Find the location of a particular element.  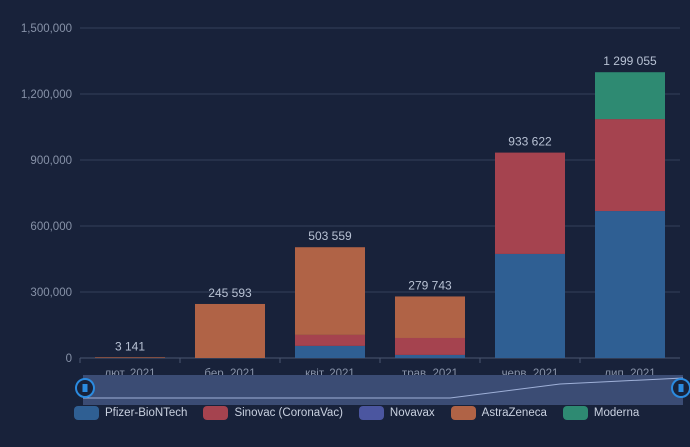

y-tick-label: 1,500,000 is located at coordinates (46, 29).